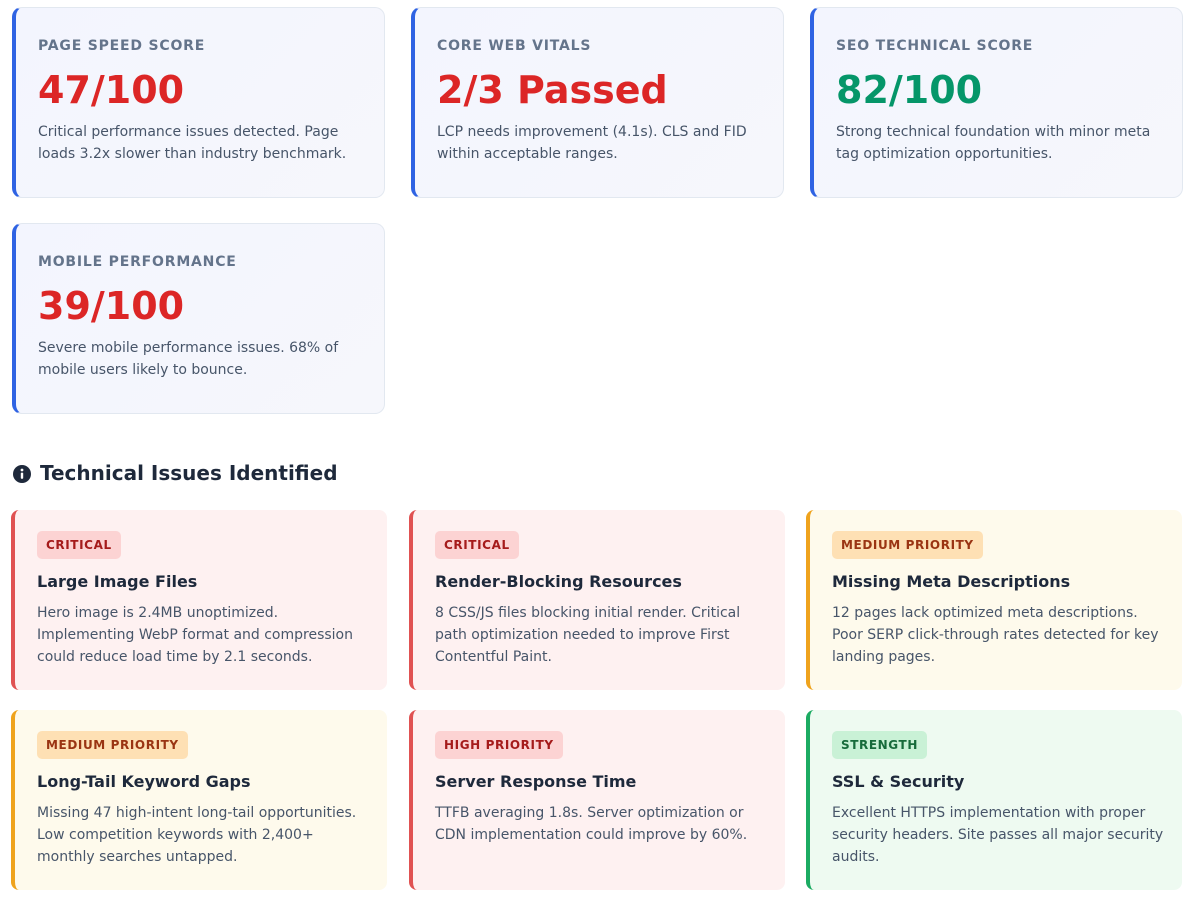 The image size is (1200, 908). I want to click on section-heading: Technical Issues Identified, so click(175, 473).